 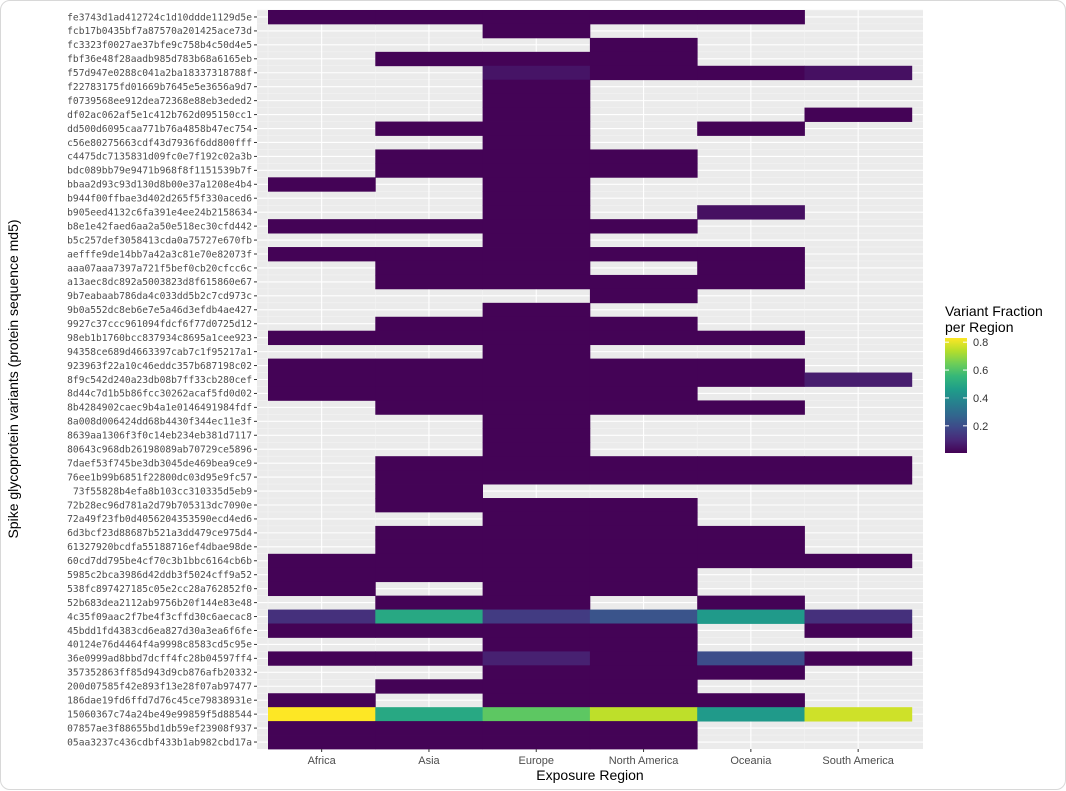 What do you see at coordinates (159, 45) in the screenshot?
I see `y-tick-label: fc3323f0027ae37bfe9c758b4c50d4e5` at bounding box center [159, 45].